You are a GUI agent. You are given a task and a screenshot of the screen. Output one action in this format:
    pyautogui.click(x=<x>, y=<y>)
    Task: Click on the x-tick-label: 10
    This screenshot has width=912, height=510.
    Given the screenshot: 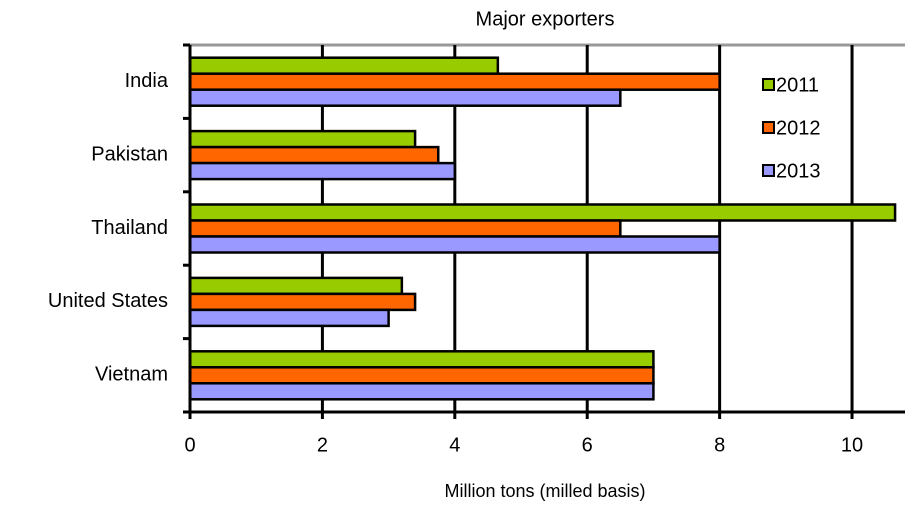 What is the action you would take?
    pyautogui.click(x=852, y=445)
    